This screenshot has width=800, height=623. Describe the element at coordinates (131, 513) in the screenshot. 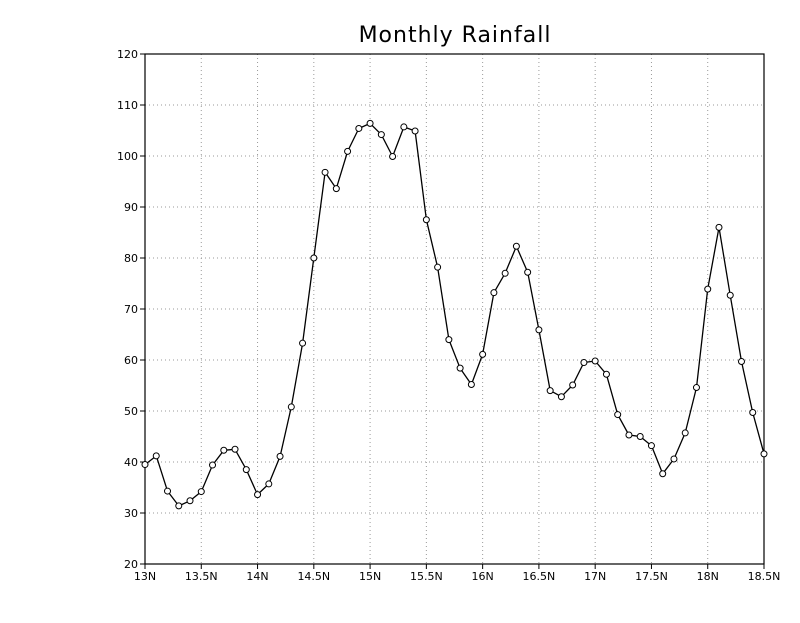

I see `y-tick-label: 30` at that location.